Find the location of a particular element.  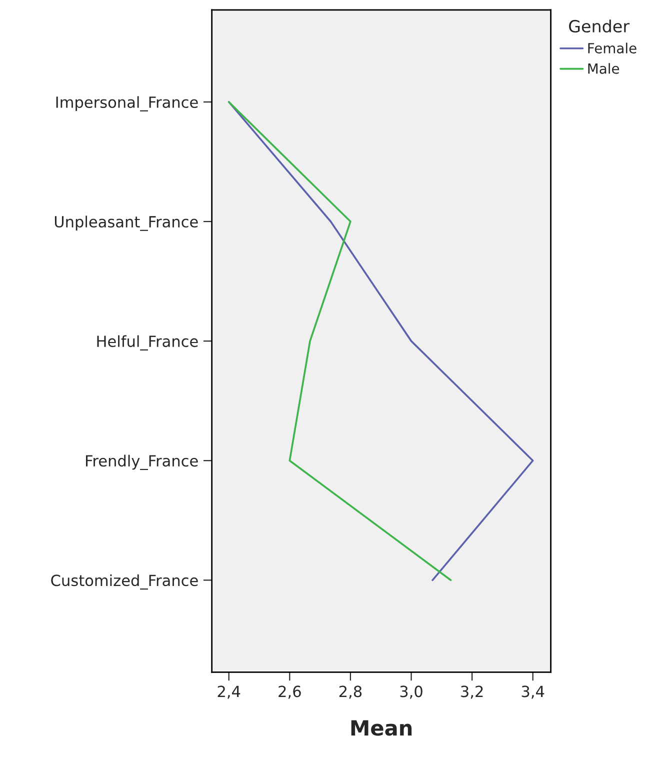

legend-title: Gender is located at coordinates (599, 26).